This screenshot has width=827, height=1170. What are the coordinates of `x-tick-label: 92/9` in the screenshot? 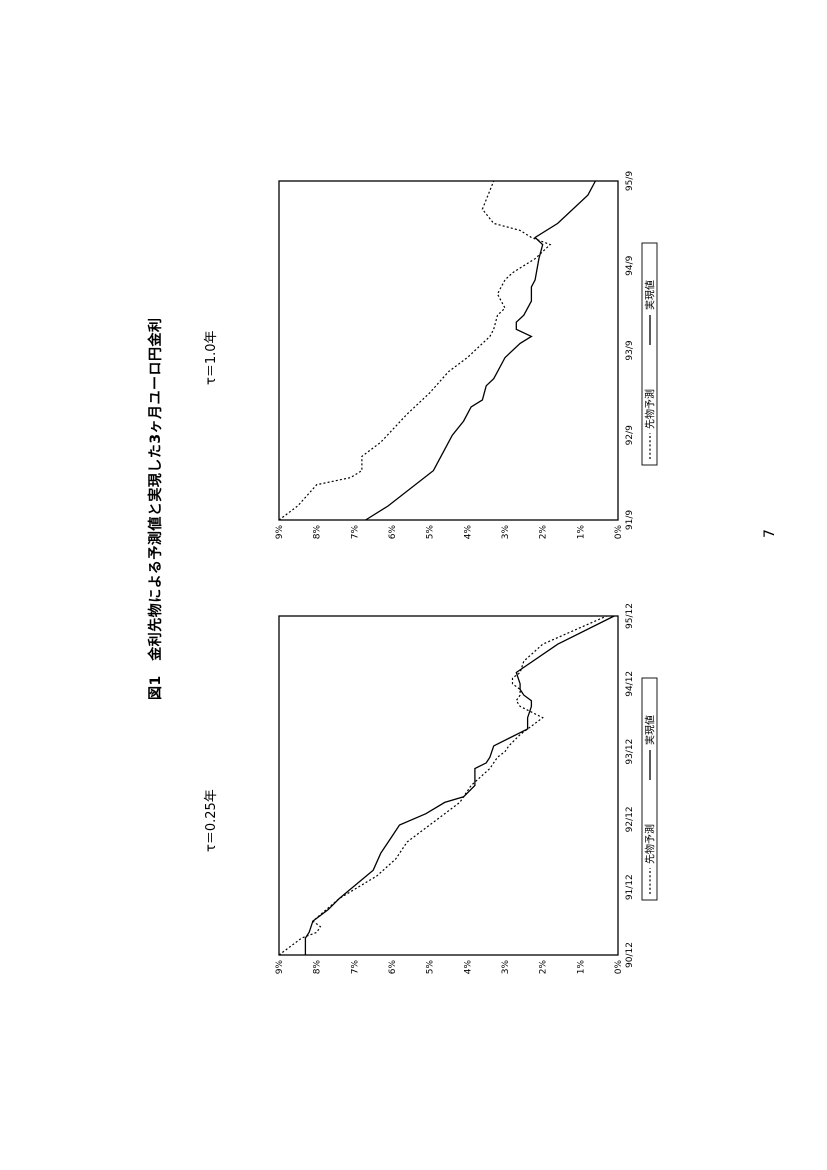 It's located at (630, 435).